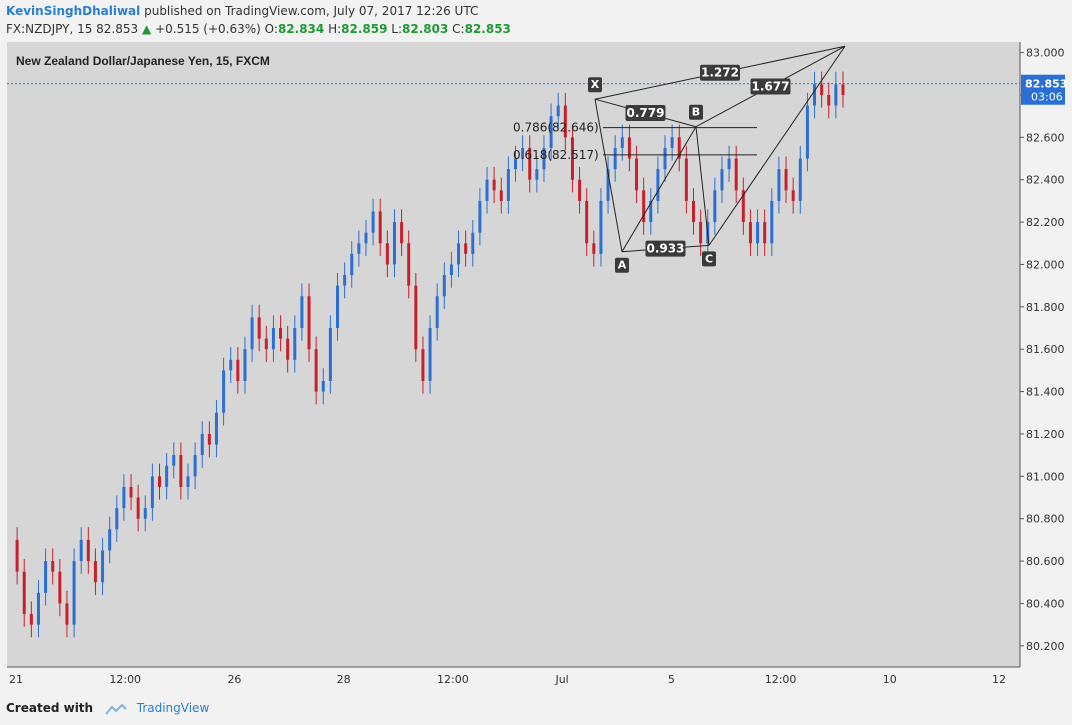  What do you see at coordinates (487, 29) in the screenshot?
I see `close-value: 82.853` at bounding box center [487, 29].